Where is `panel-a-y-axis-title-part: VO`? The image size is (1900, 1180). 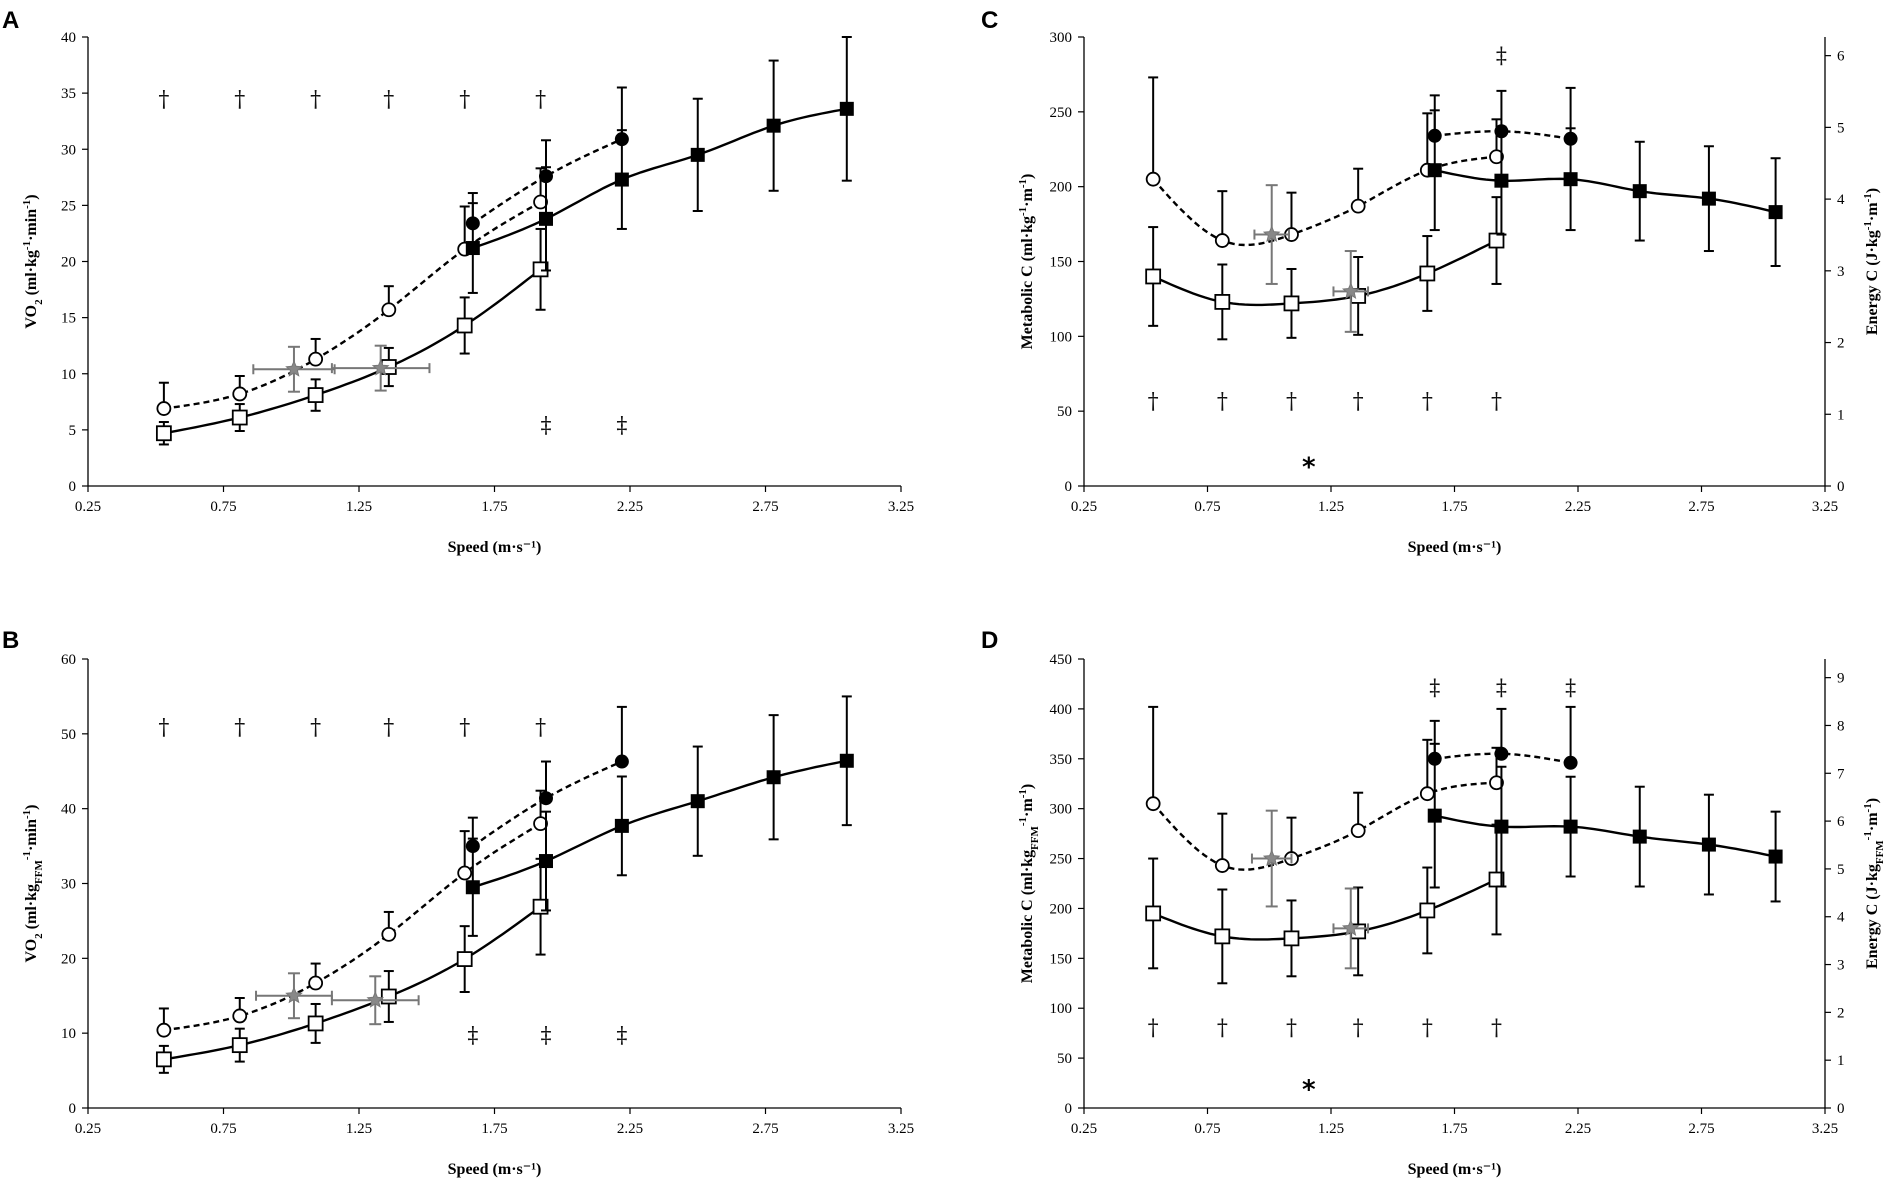
panel-a-y-axis-title-part: VO is located at coordinates (31, 317).